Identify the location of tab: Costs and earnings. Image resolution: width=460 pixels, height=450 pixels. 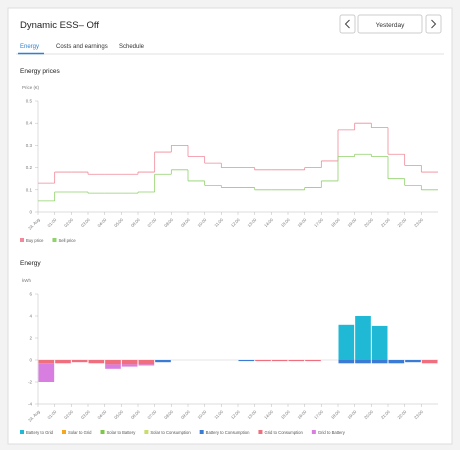
(82, 47).